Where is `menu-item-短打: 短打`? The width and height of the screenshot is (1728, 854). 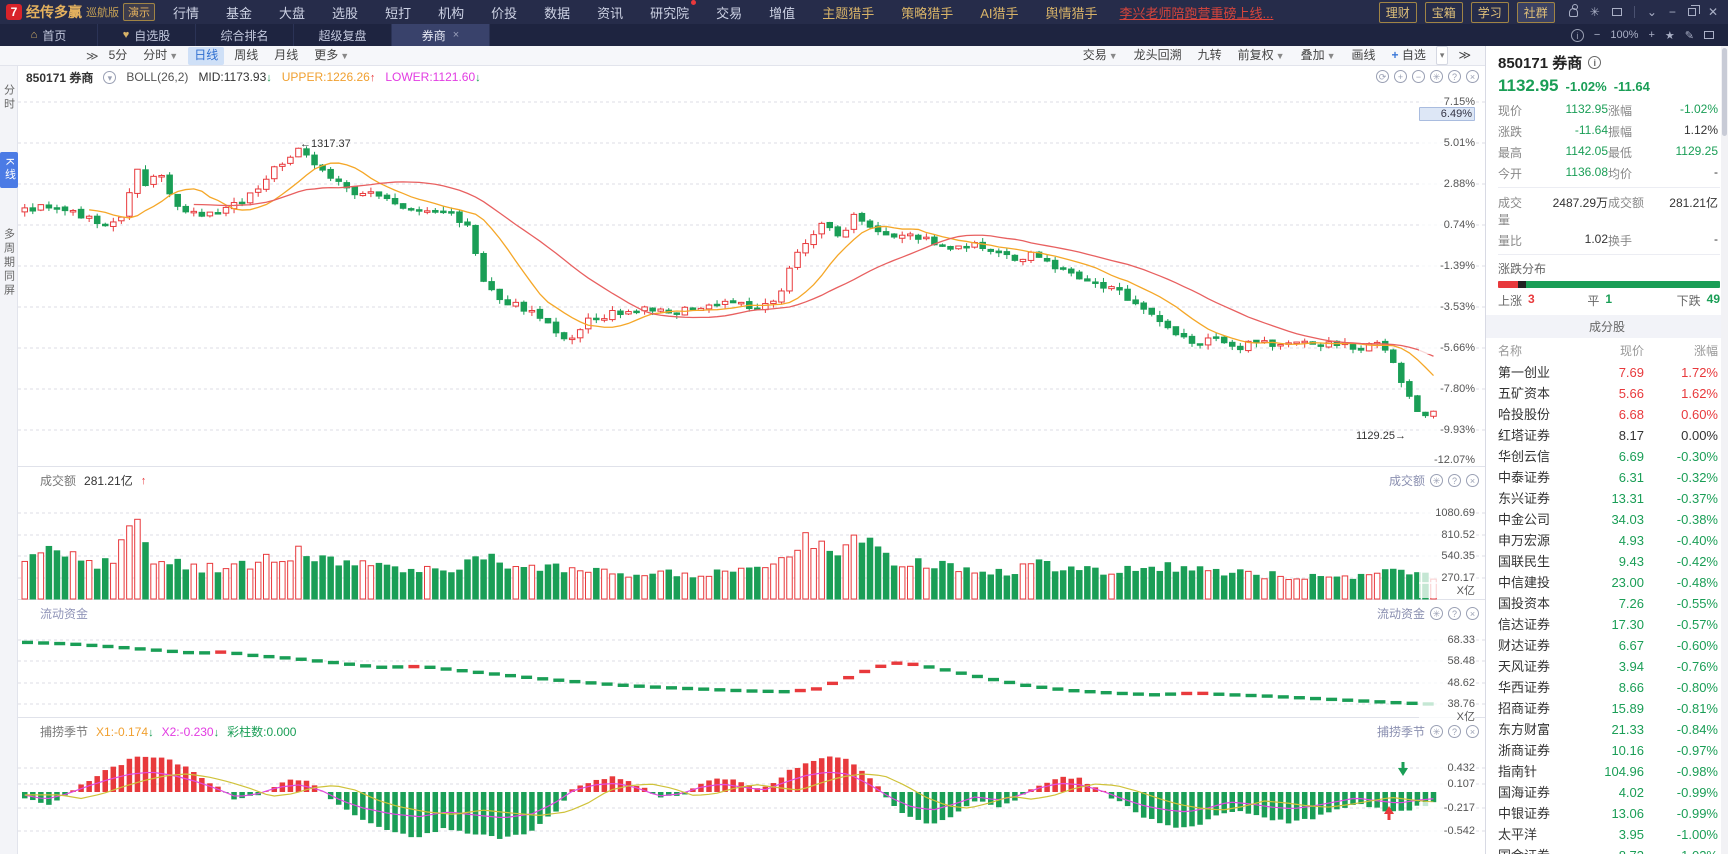
menu-item-短打: 短打 is located at coordinates (398, 13).